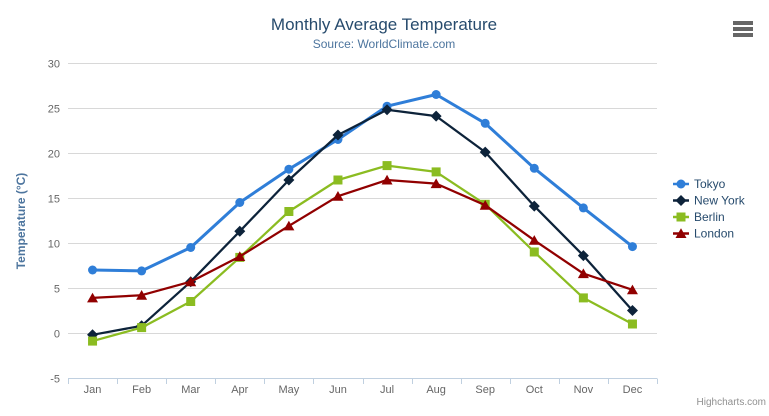 The height and width of the screenshot is (416, 769). I want to click on series-point-berlin-jan, so click(93, 341).